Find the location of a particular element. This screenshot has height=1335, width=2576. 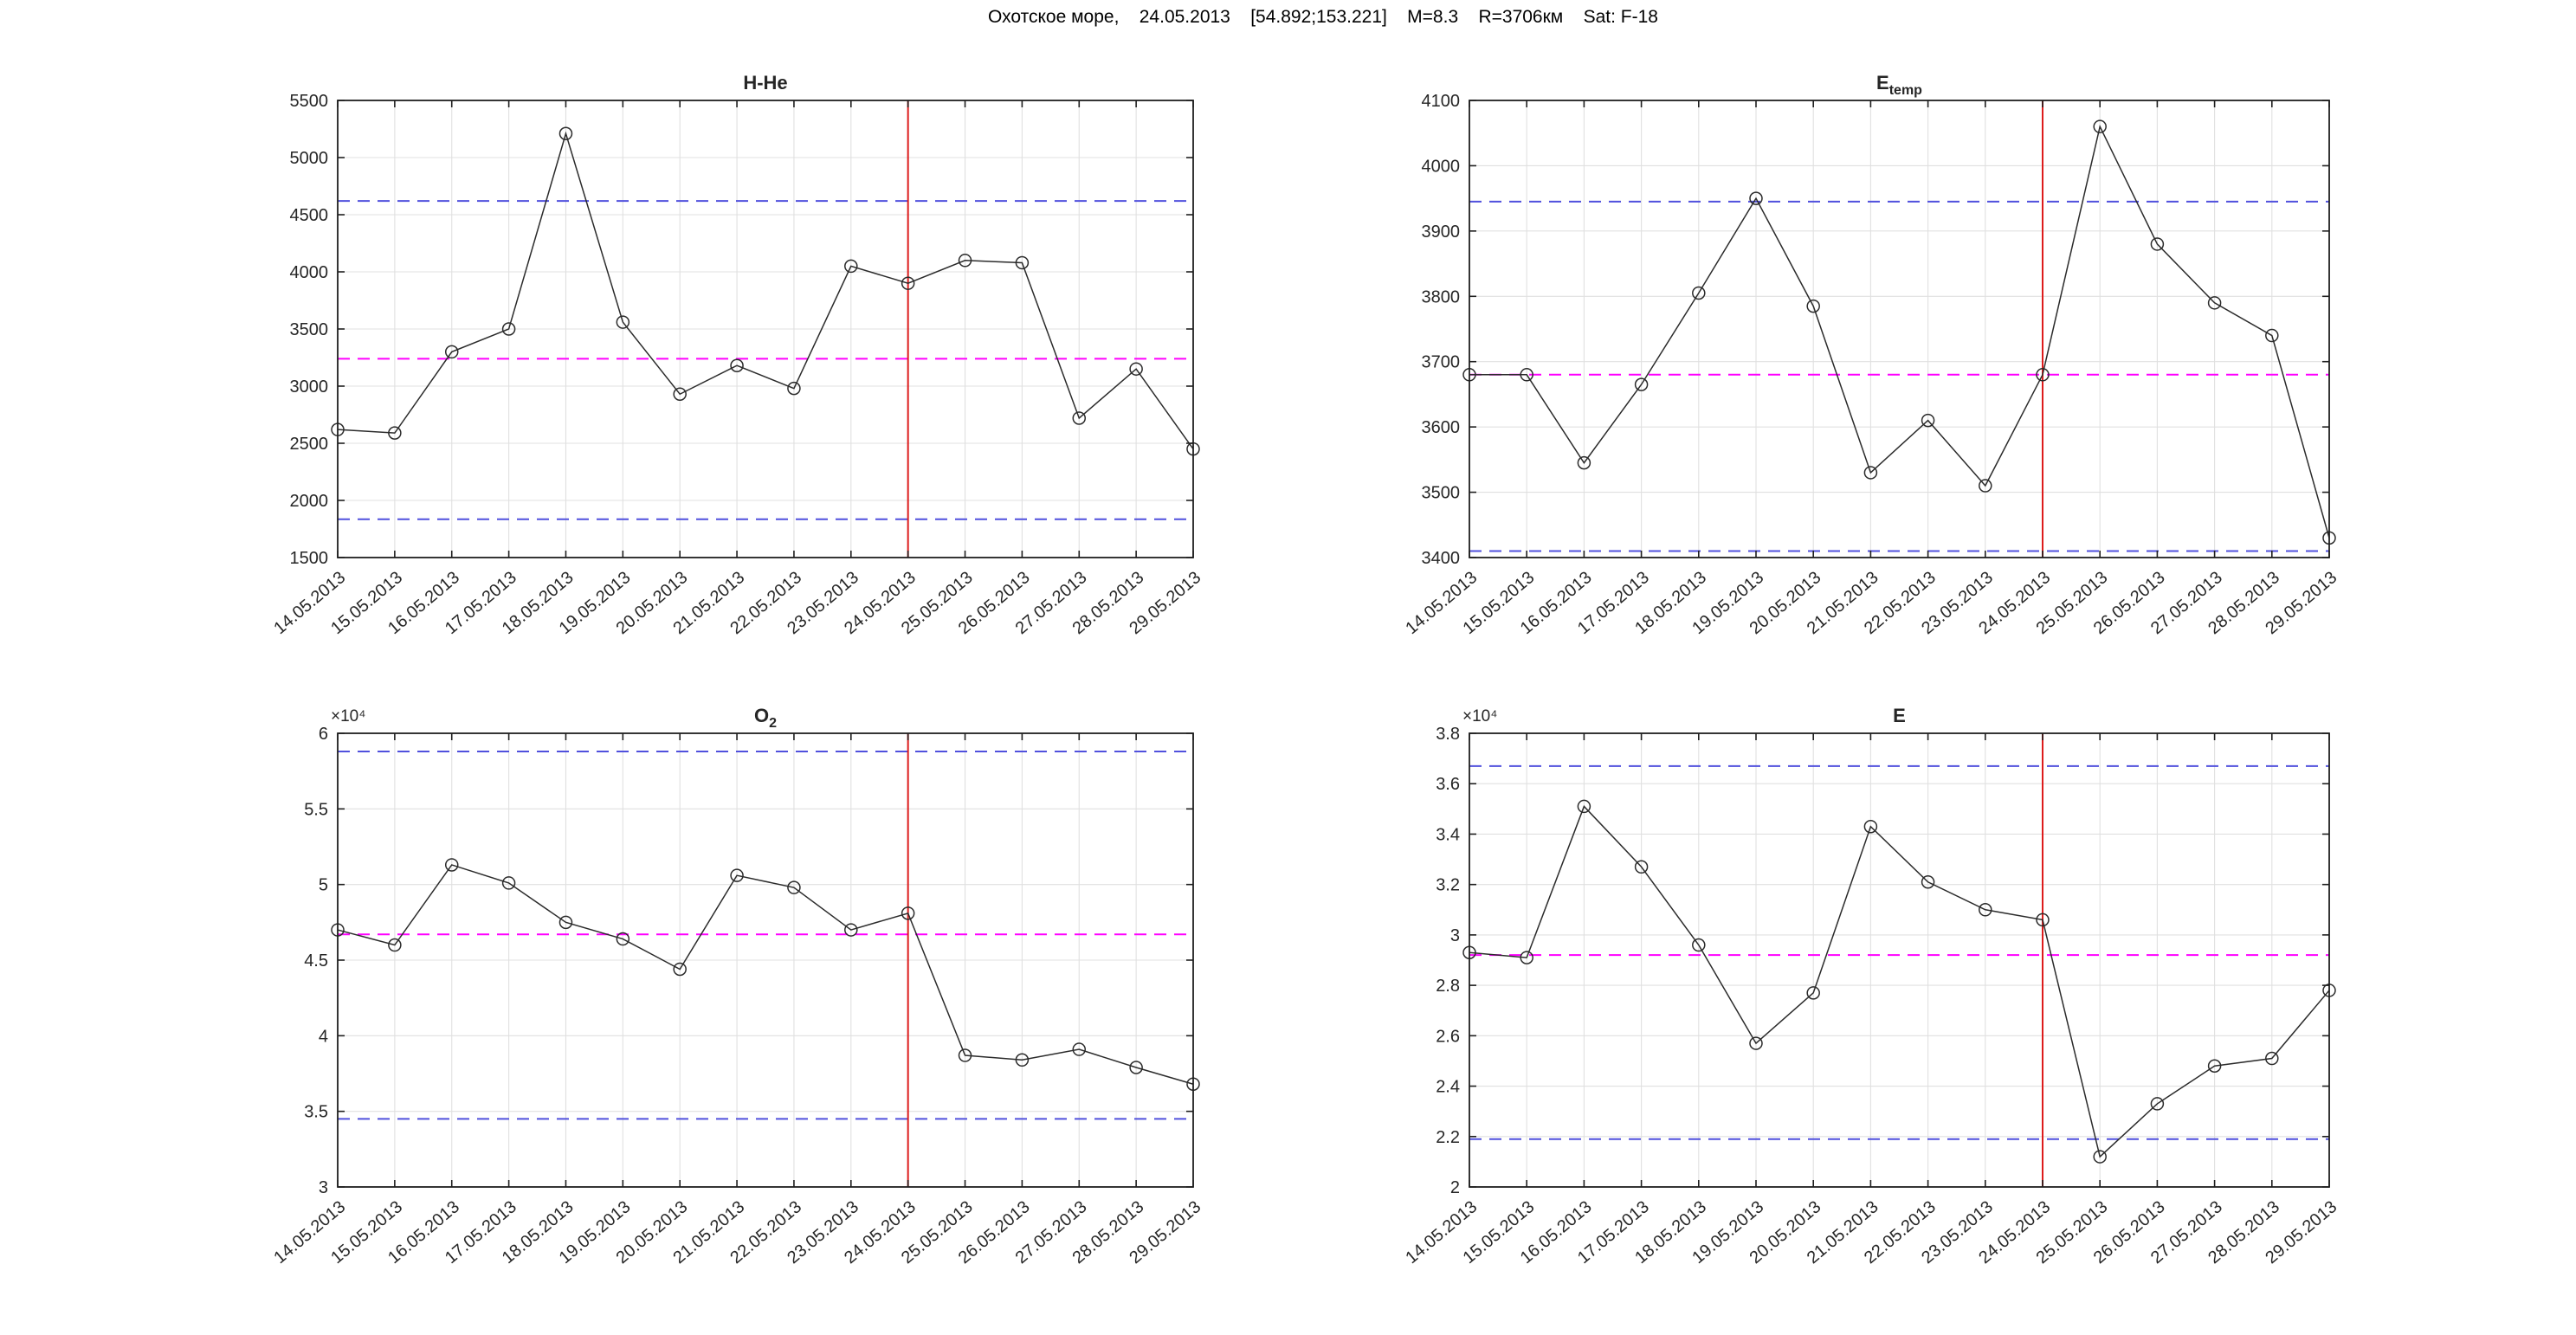

y-tick-label: 5 is located at coordinates (323, 885).